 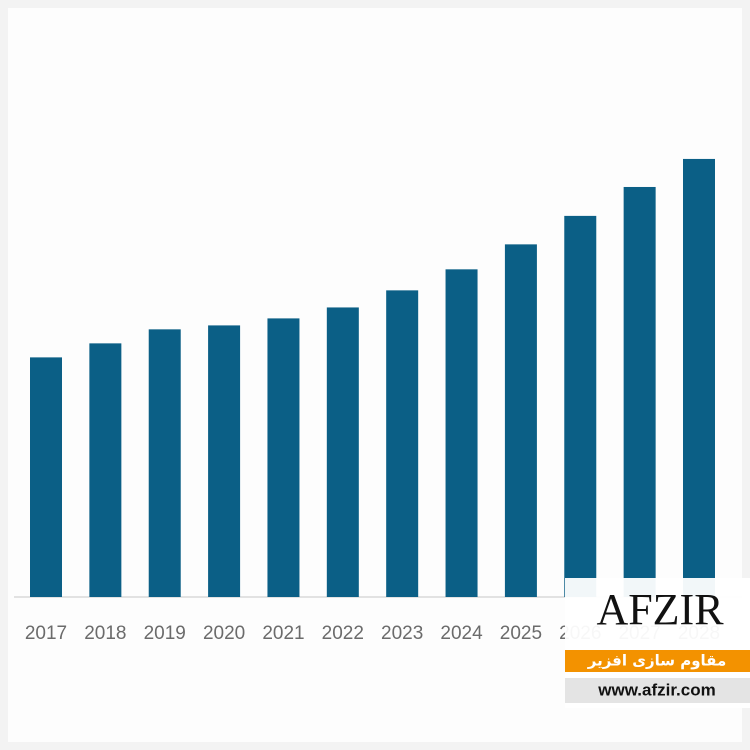 I want to click on logo-tagline: مقاوم سازی افزیر, so click(x=657, y=661).